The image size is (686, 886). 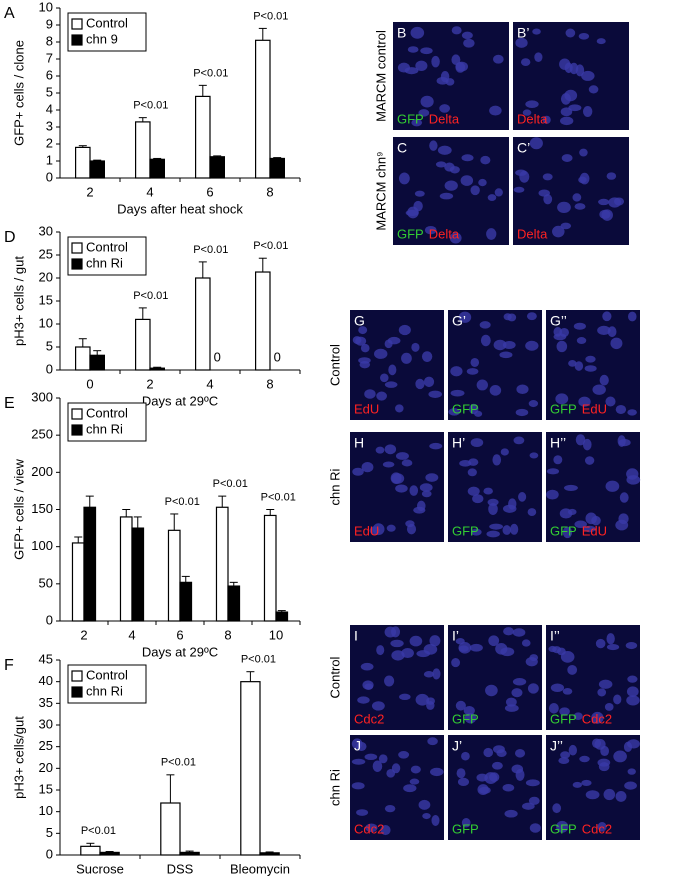 I want to click on tile-letter: J’’, so click(x=556, y=746).